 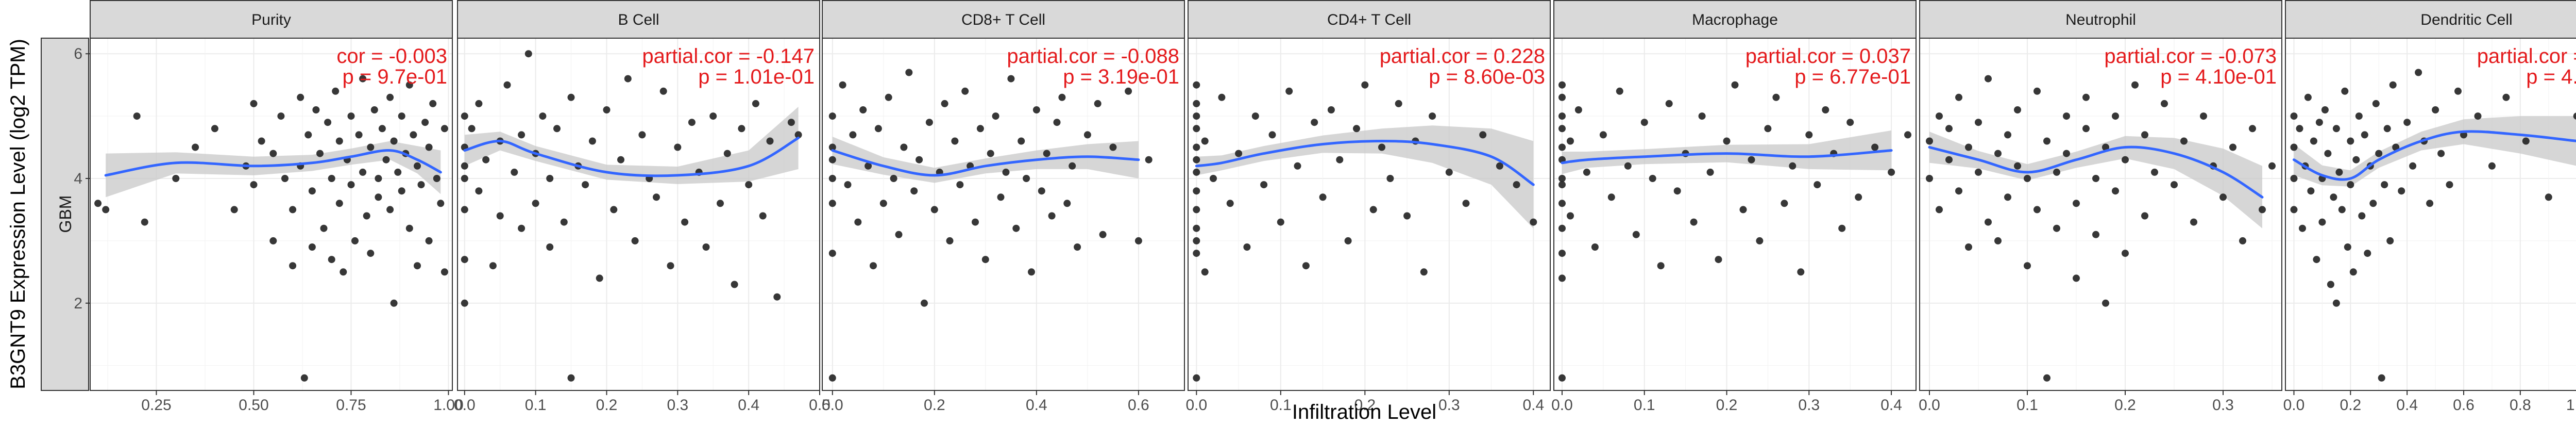 What do you see at coordinates (1365, 163) in the screenshot?
I see `fit-line` at bounding box center [1365, 163].